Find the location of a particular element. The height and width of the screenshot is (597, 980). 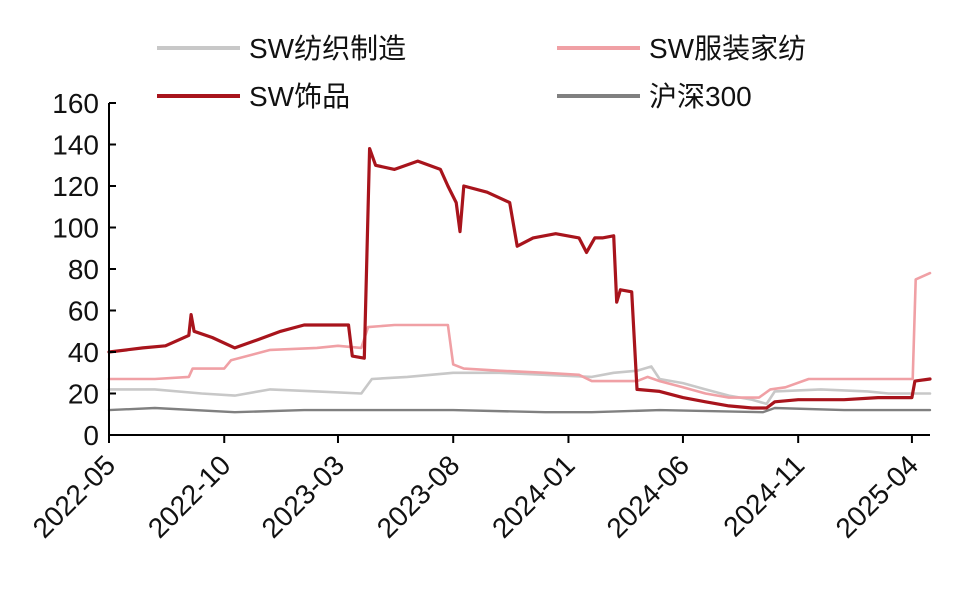

legend-label-textile-manufacturing: SW纺织制造 is located at coordinates (327, 48).